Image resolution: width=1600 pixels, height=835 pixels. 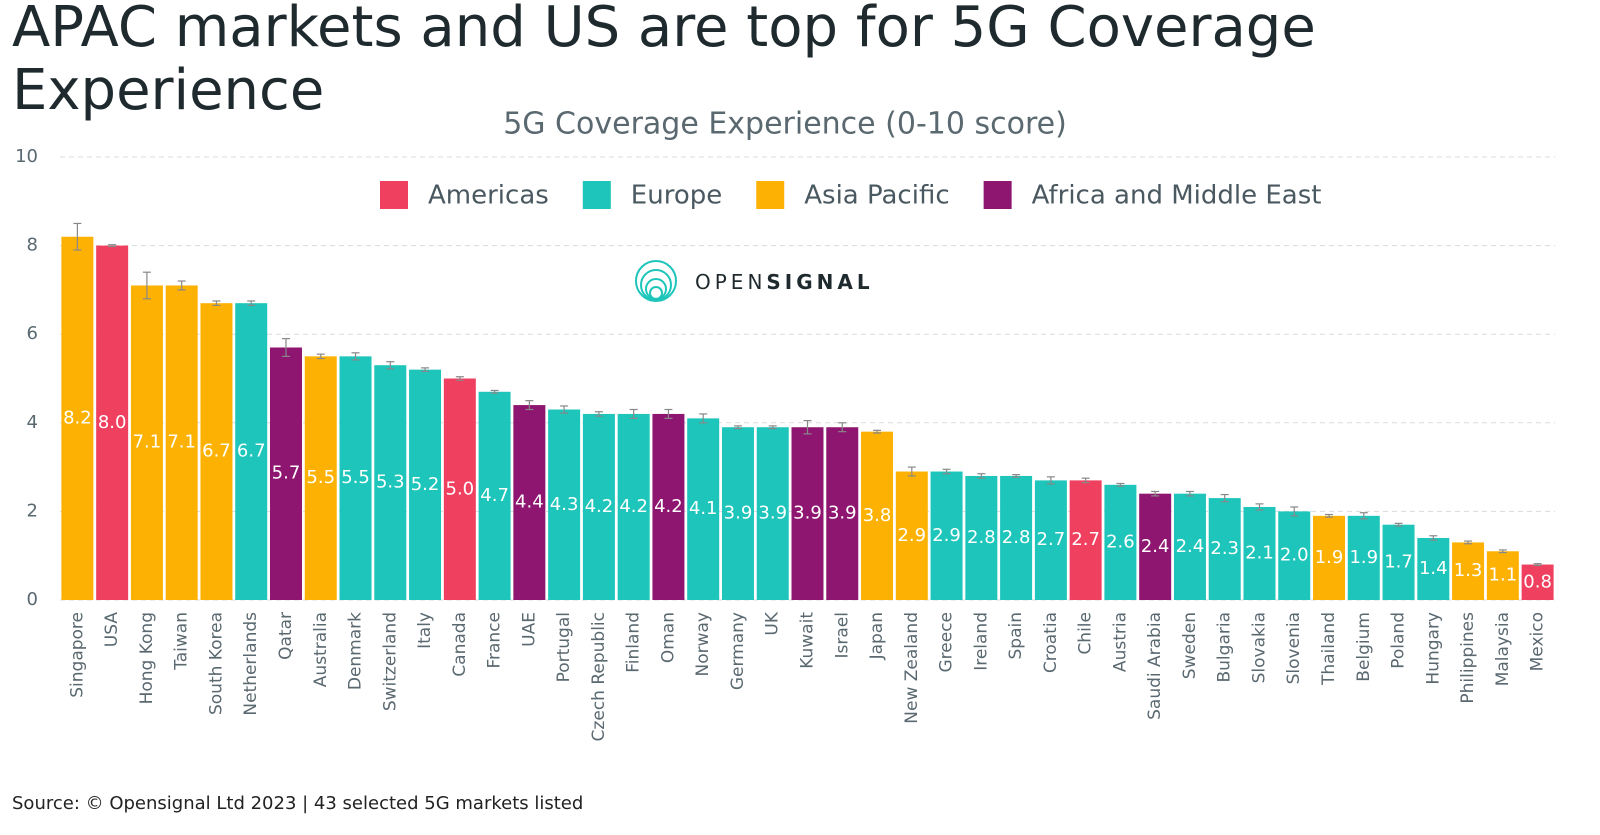 I want to click on x-tick-label: Slovenia, so click(x=1294, y=648).